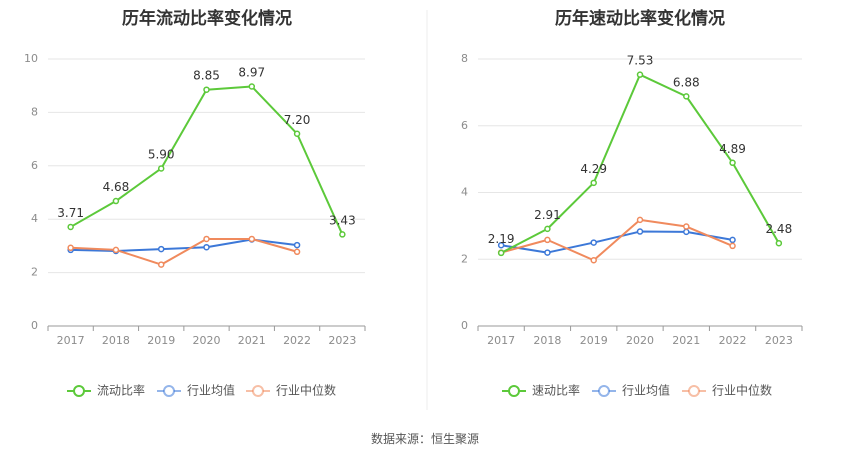 This screenshot has width=850, height=459. I want to click on legend-item-1: 速动比率, so click(541, 390).